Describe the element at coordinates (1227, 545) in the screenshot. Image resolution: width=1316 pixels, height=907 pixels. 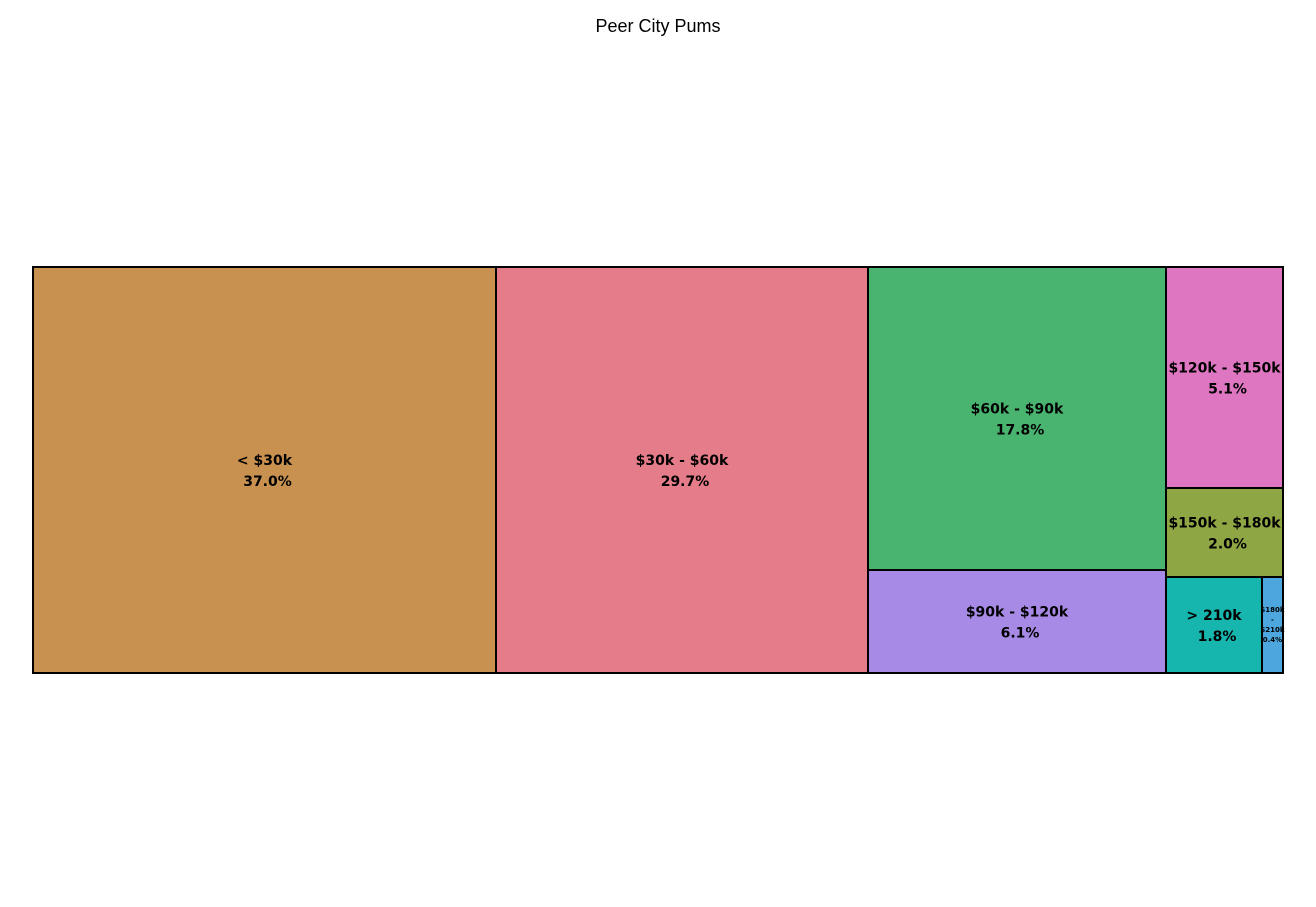
I see `tile-150k-180k-value: 2.0%` at that location.